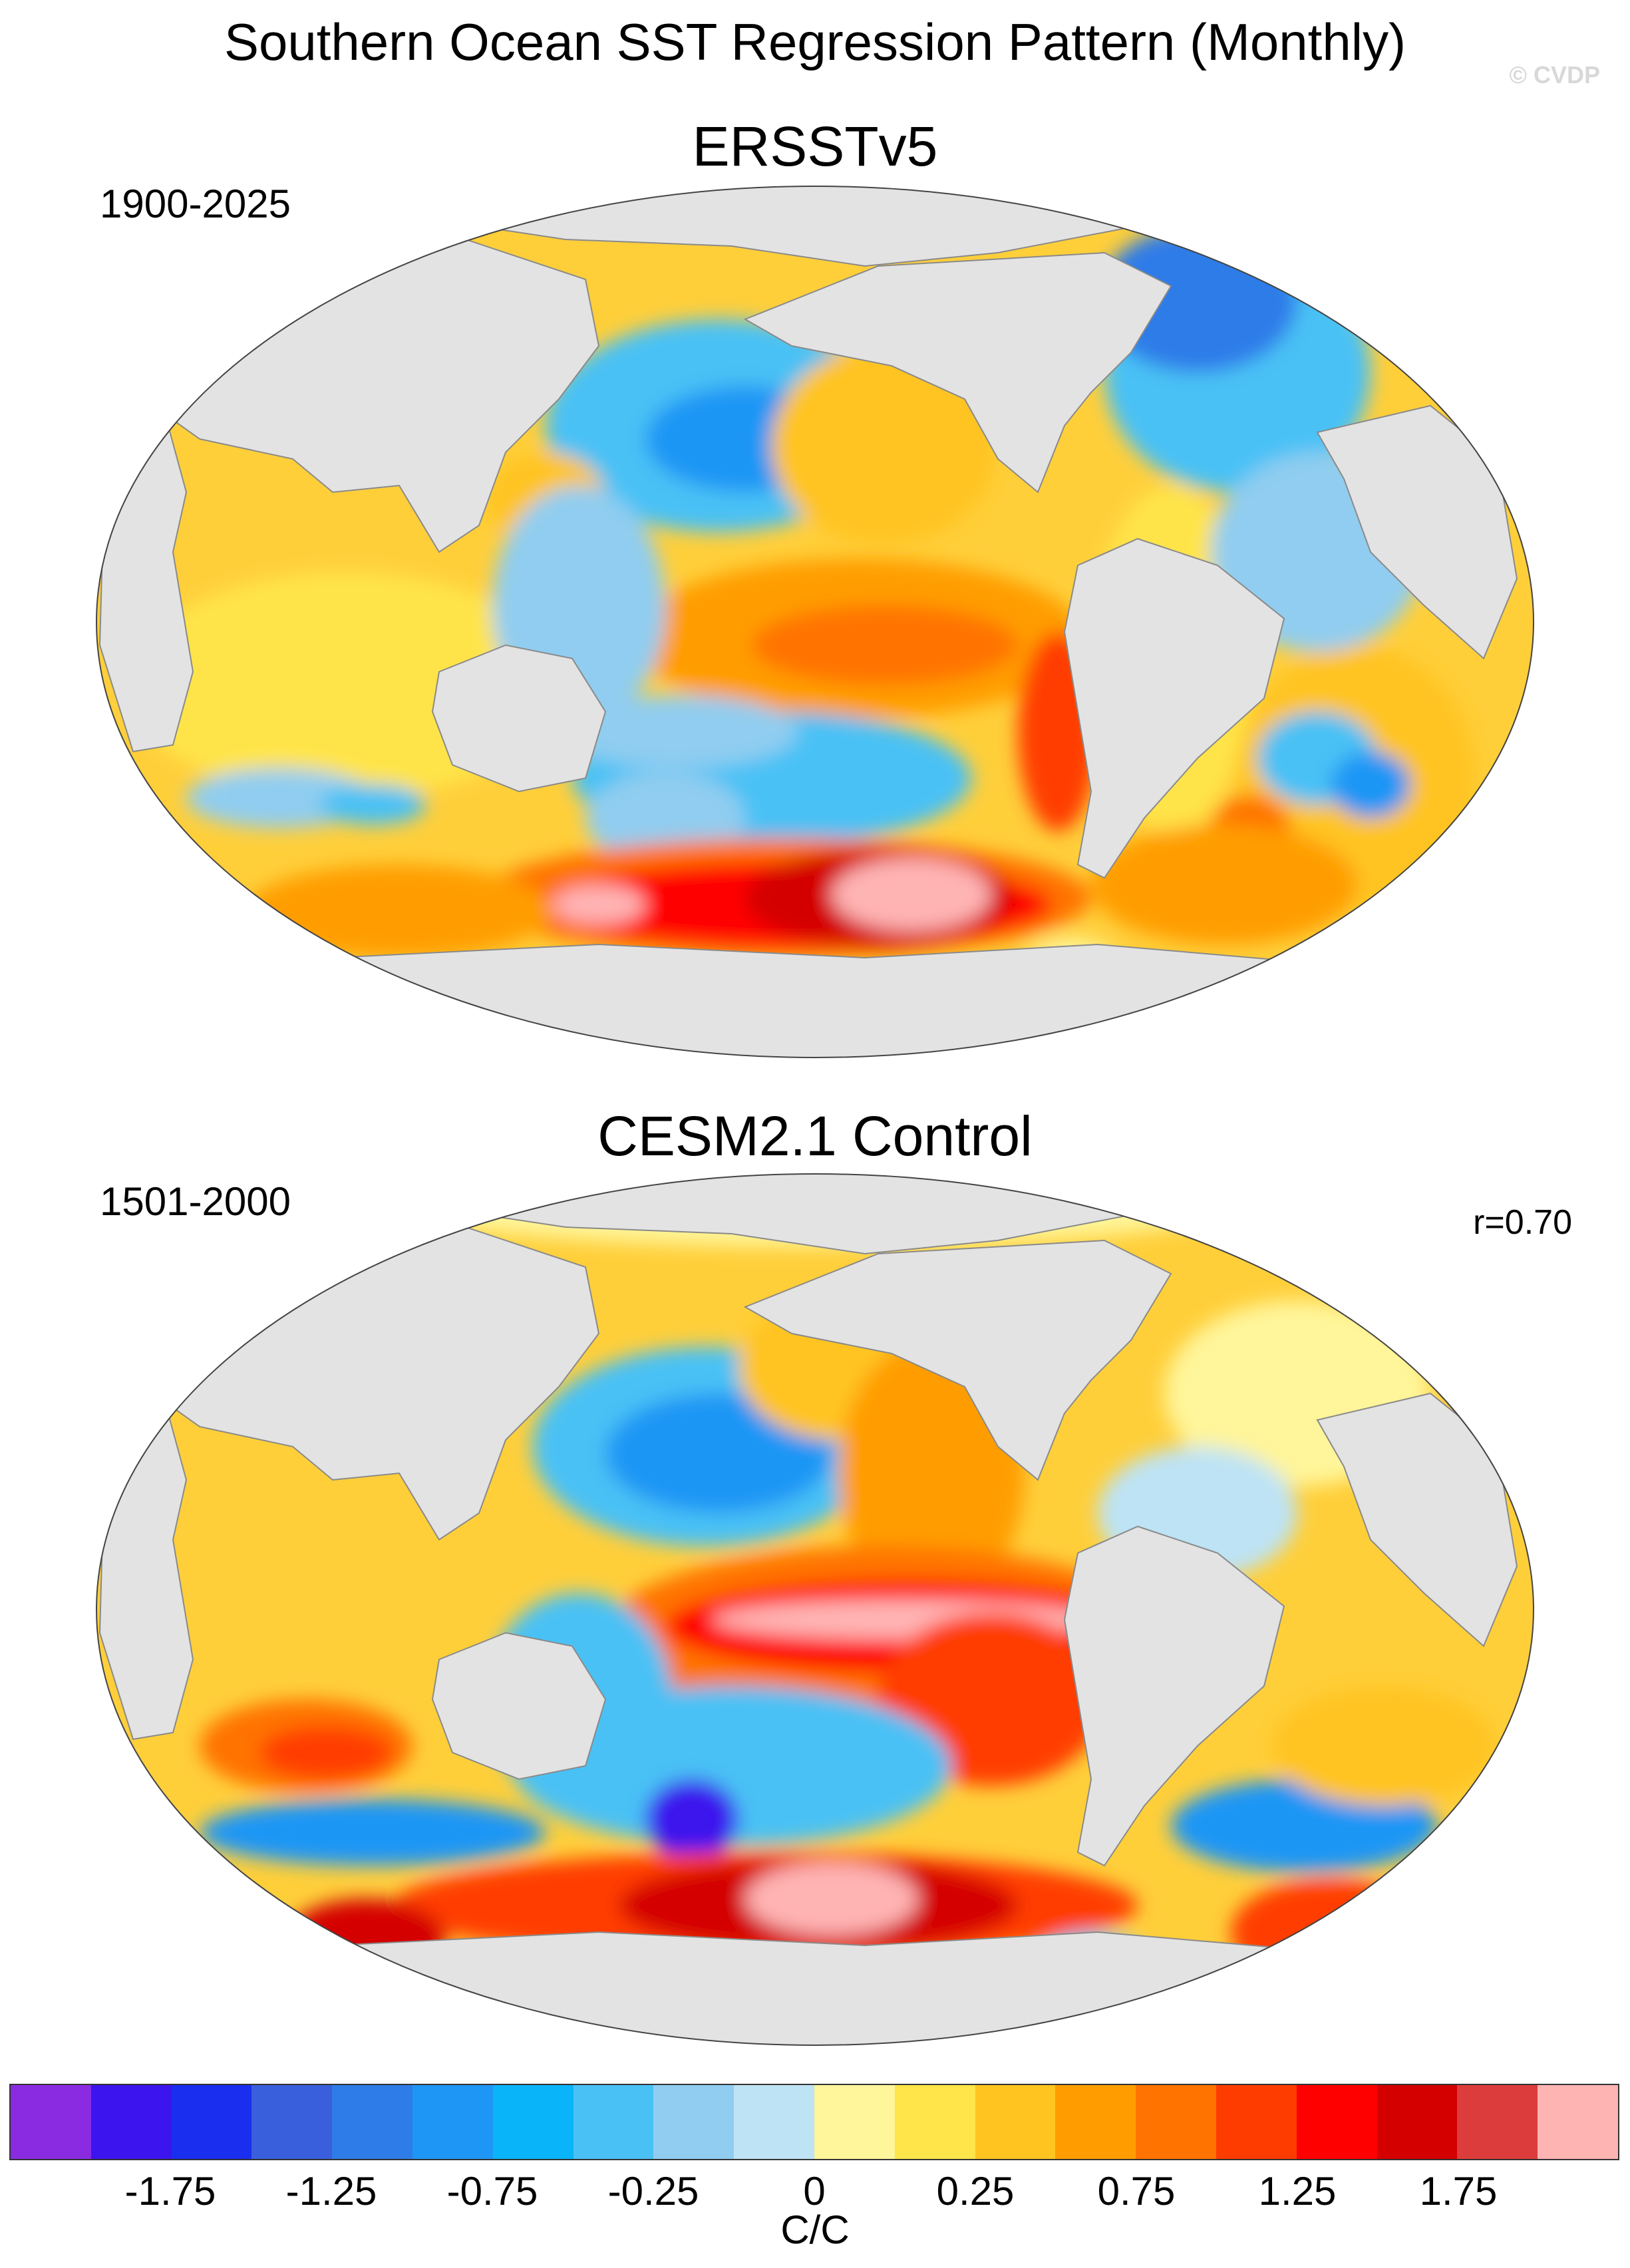 The image size is (1630, 2268). I want to click on colorbar-tick-label: 1.75, so click(1458, 2191).